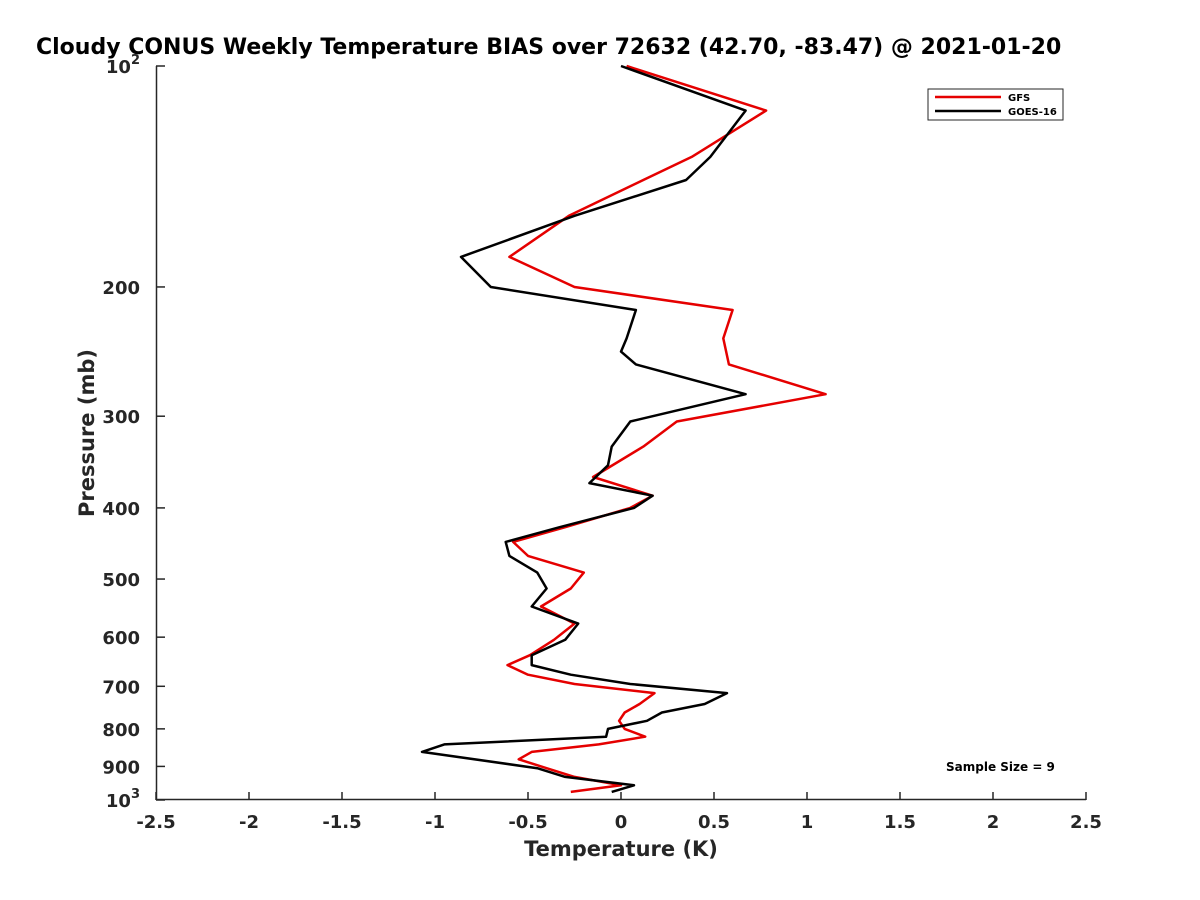 The image size is (1200, 900). What do you see at coordinates (435, 822) in the screenshot?
I see `x-tick-label: -1` at bounding box center [435, 822].